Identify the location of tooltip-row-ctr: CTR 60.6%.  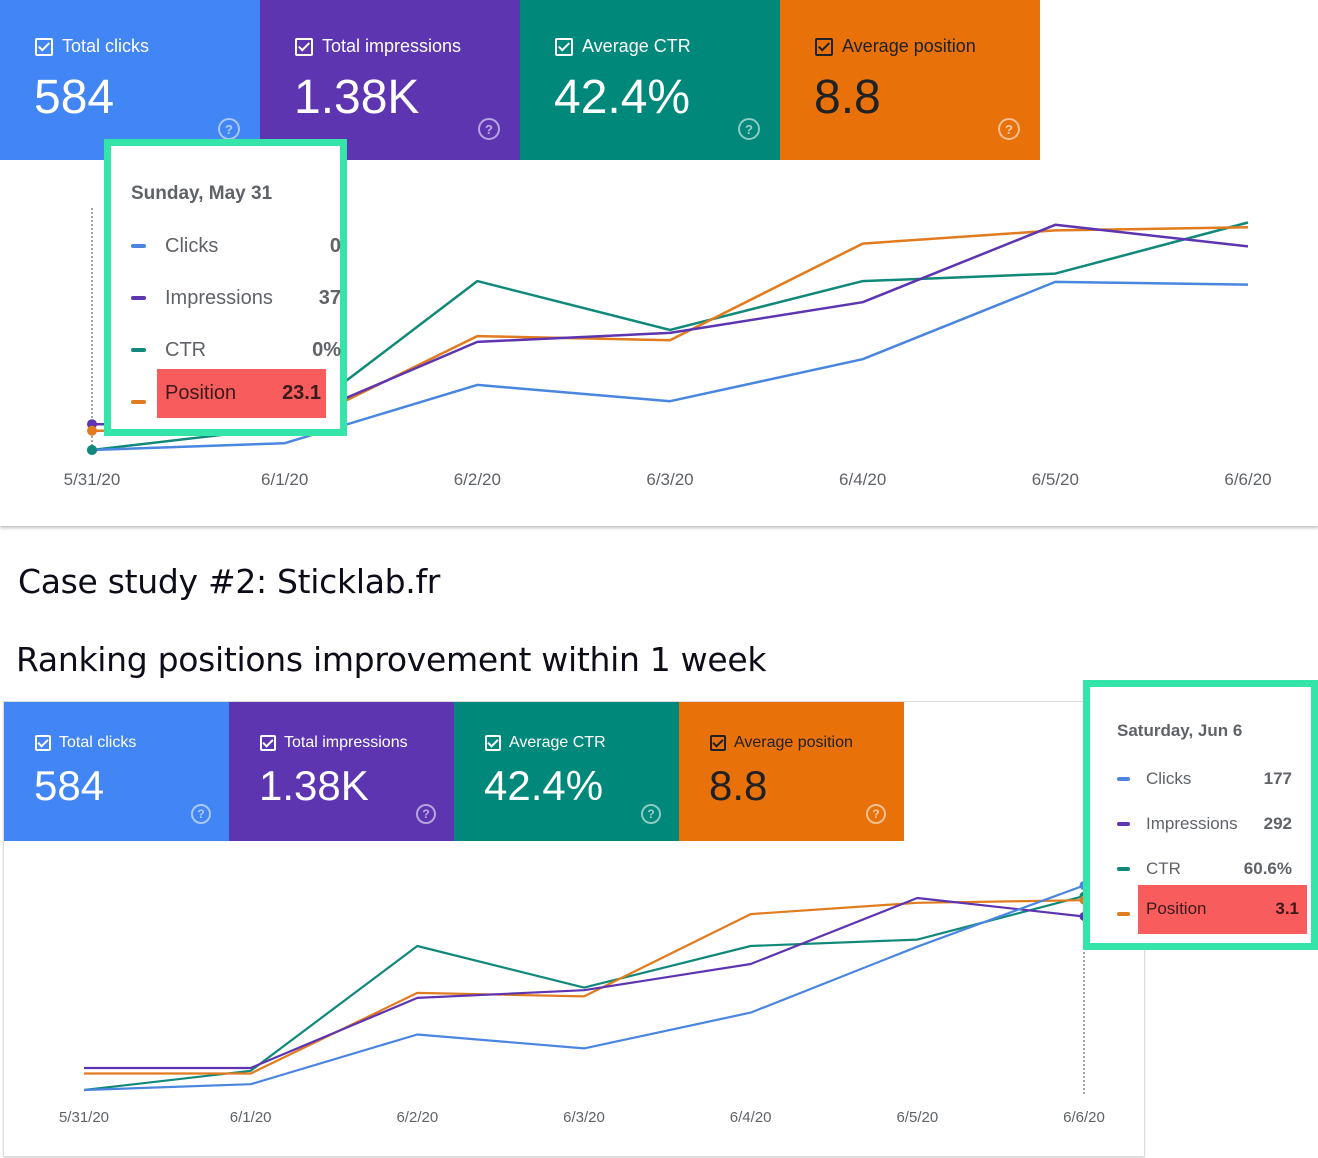
(1204, 869).